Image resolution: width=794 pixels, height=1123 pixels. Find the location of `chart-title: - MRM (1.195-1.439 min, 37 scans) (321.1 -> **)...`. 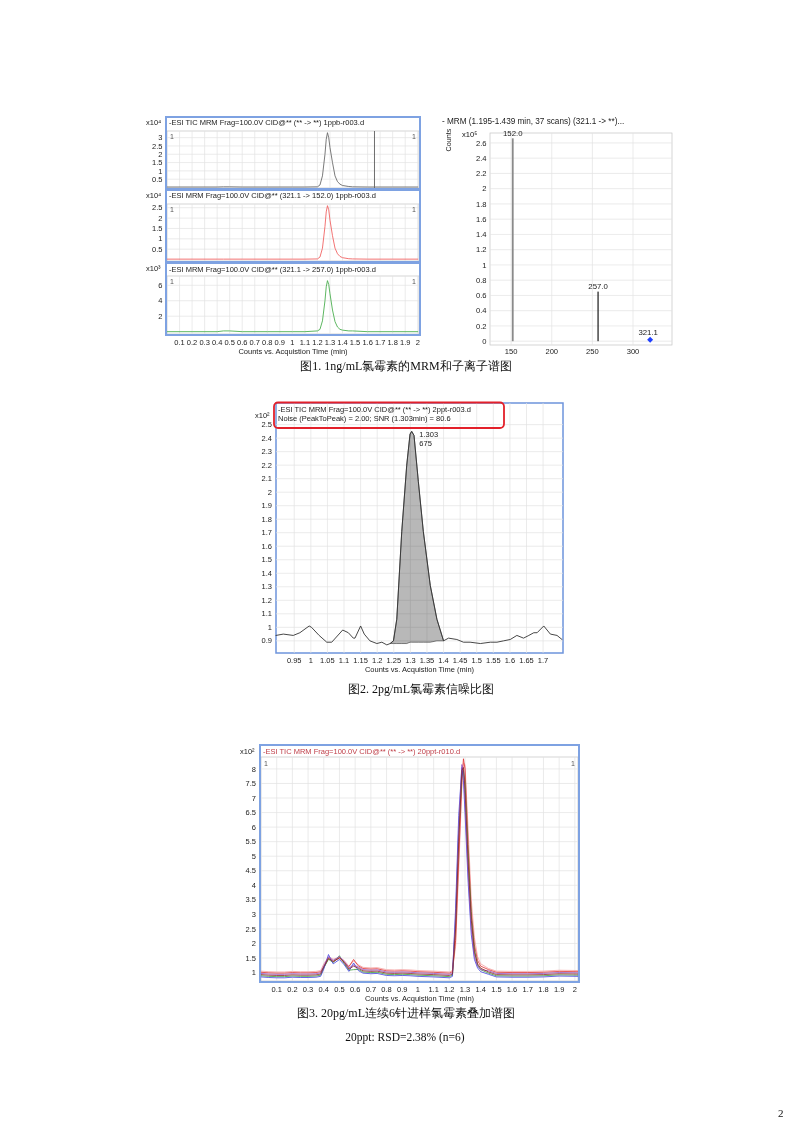

chart-title: - MRM (1.195-1.439 min, 37 scans) (321.1 -> **)... is located at coordinates (533, 121).